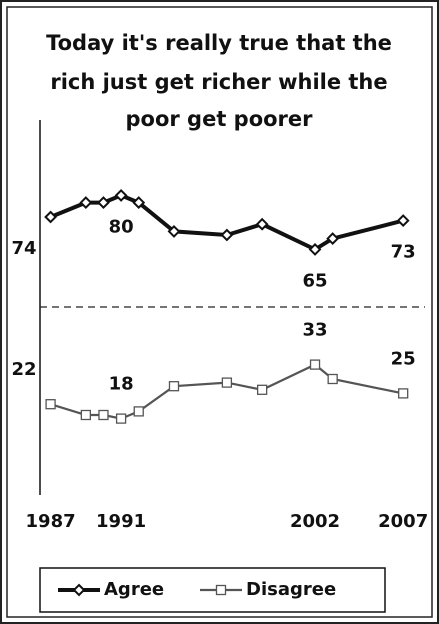 This screenshot has width=439, height=624. What do you see at coordinates (134, 589) in the screenshot?
I see `legend-label: Agree` at bounding box center [134, 589].